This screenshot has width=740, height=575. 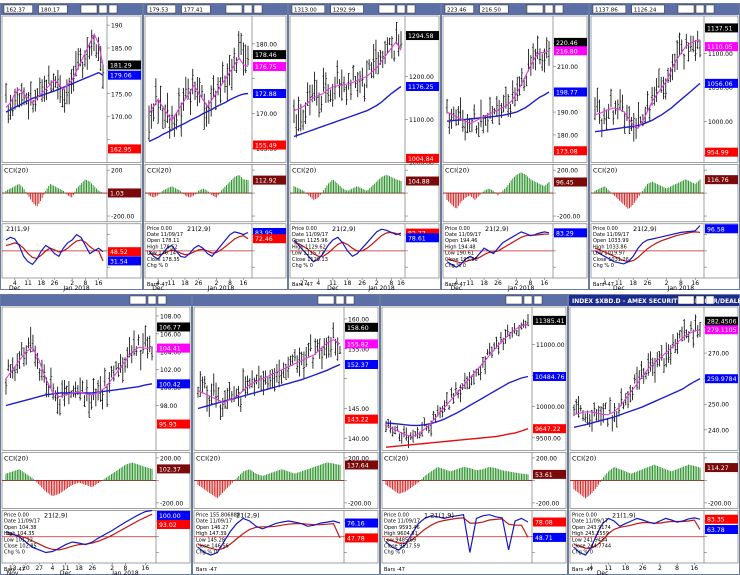 What do you see at coordinates (609, 254) in the screenshot?
I see `data-window-line: Low 1019.97` at bounding box center [609, 254].